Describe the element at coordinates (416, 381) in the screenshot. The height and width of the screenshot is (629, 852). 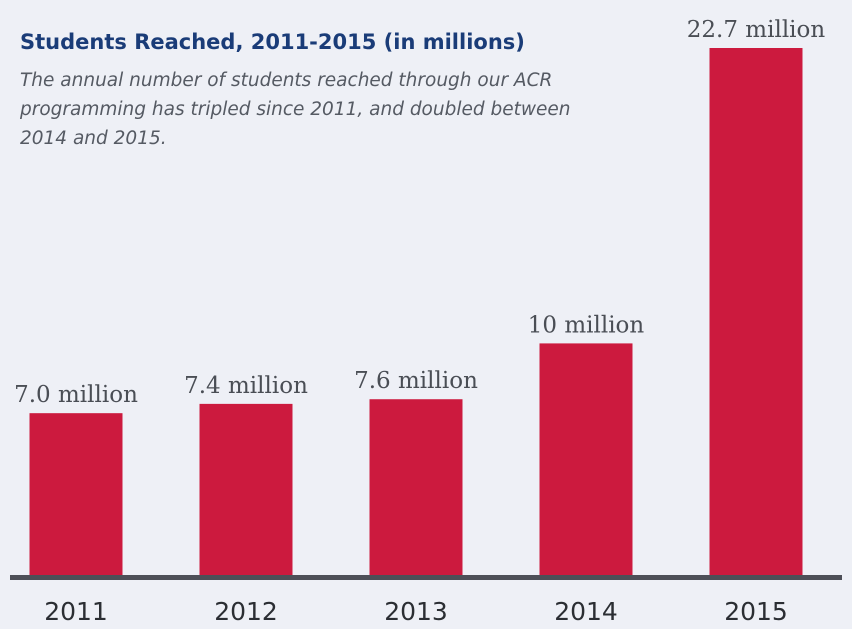
I see `data-label-2013: 7.6 million` at that location.